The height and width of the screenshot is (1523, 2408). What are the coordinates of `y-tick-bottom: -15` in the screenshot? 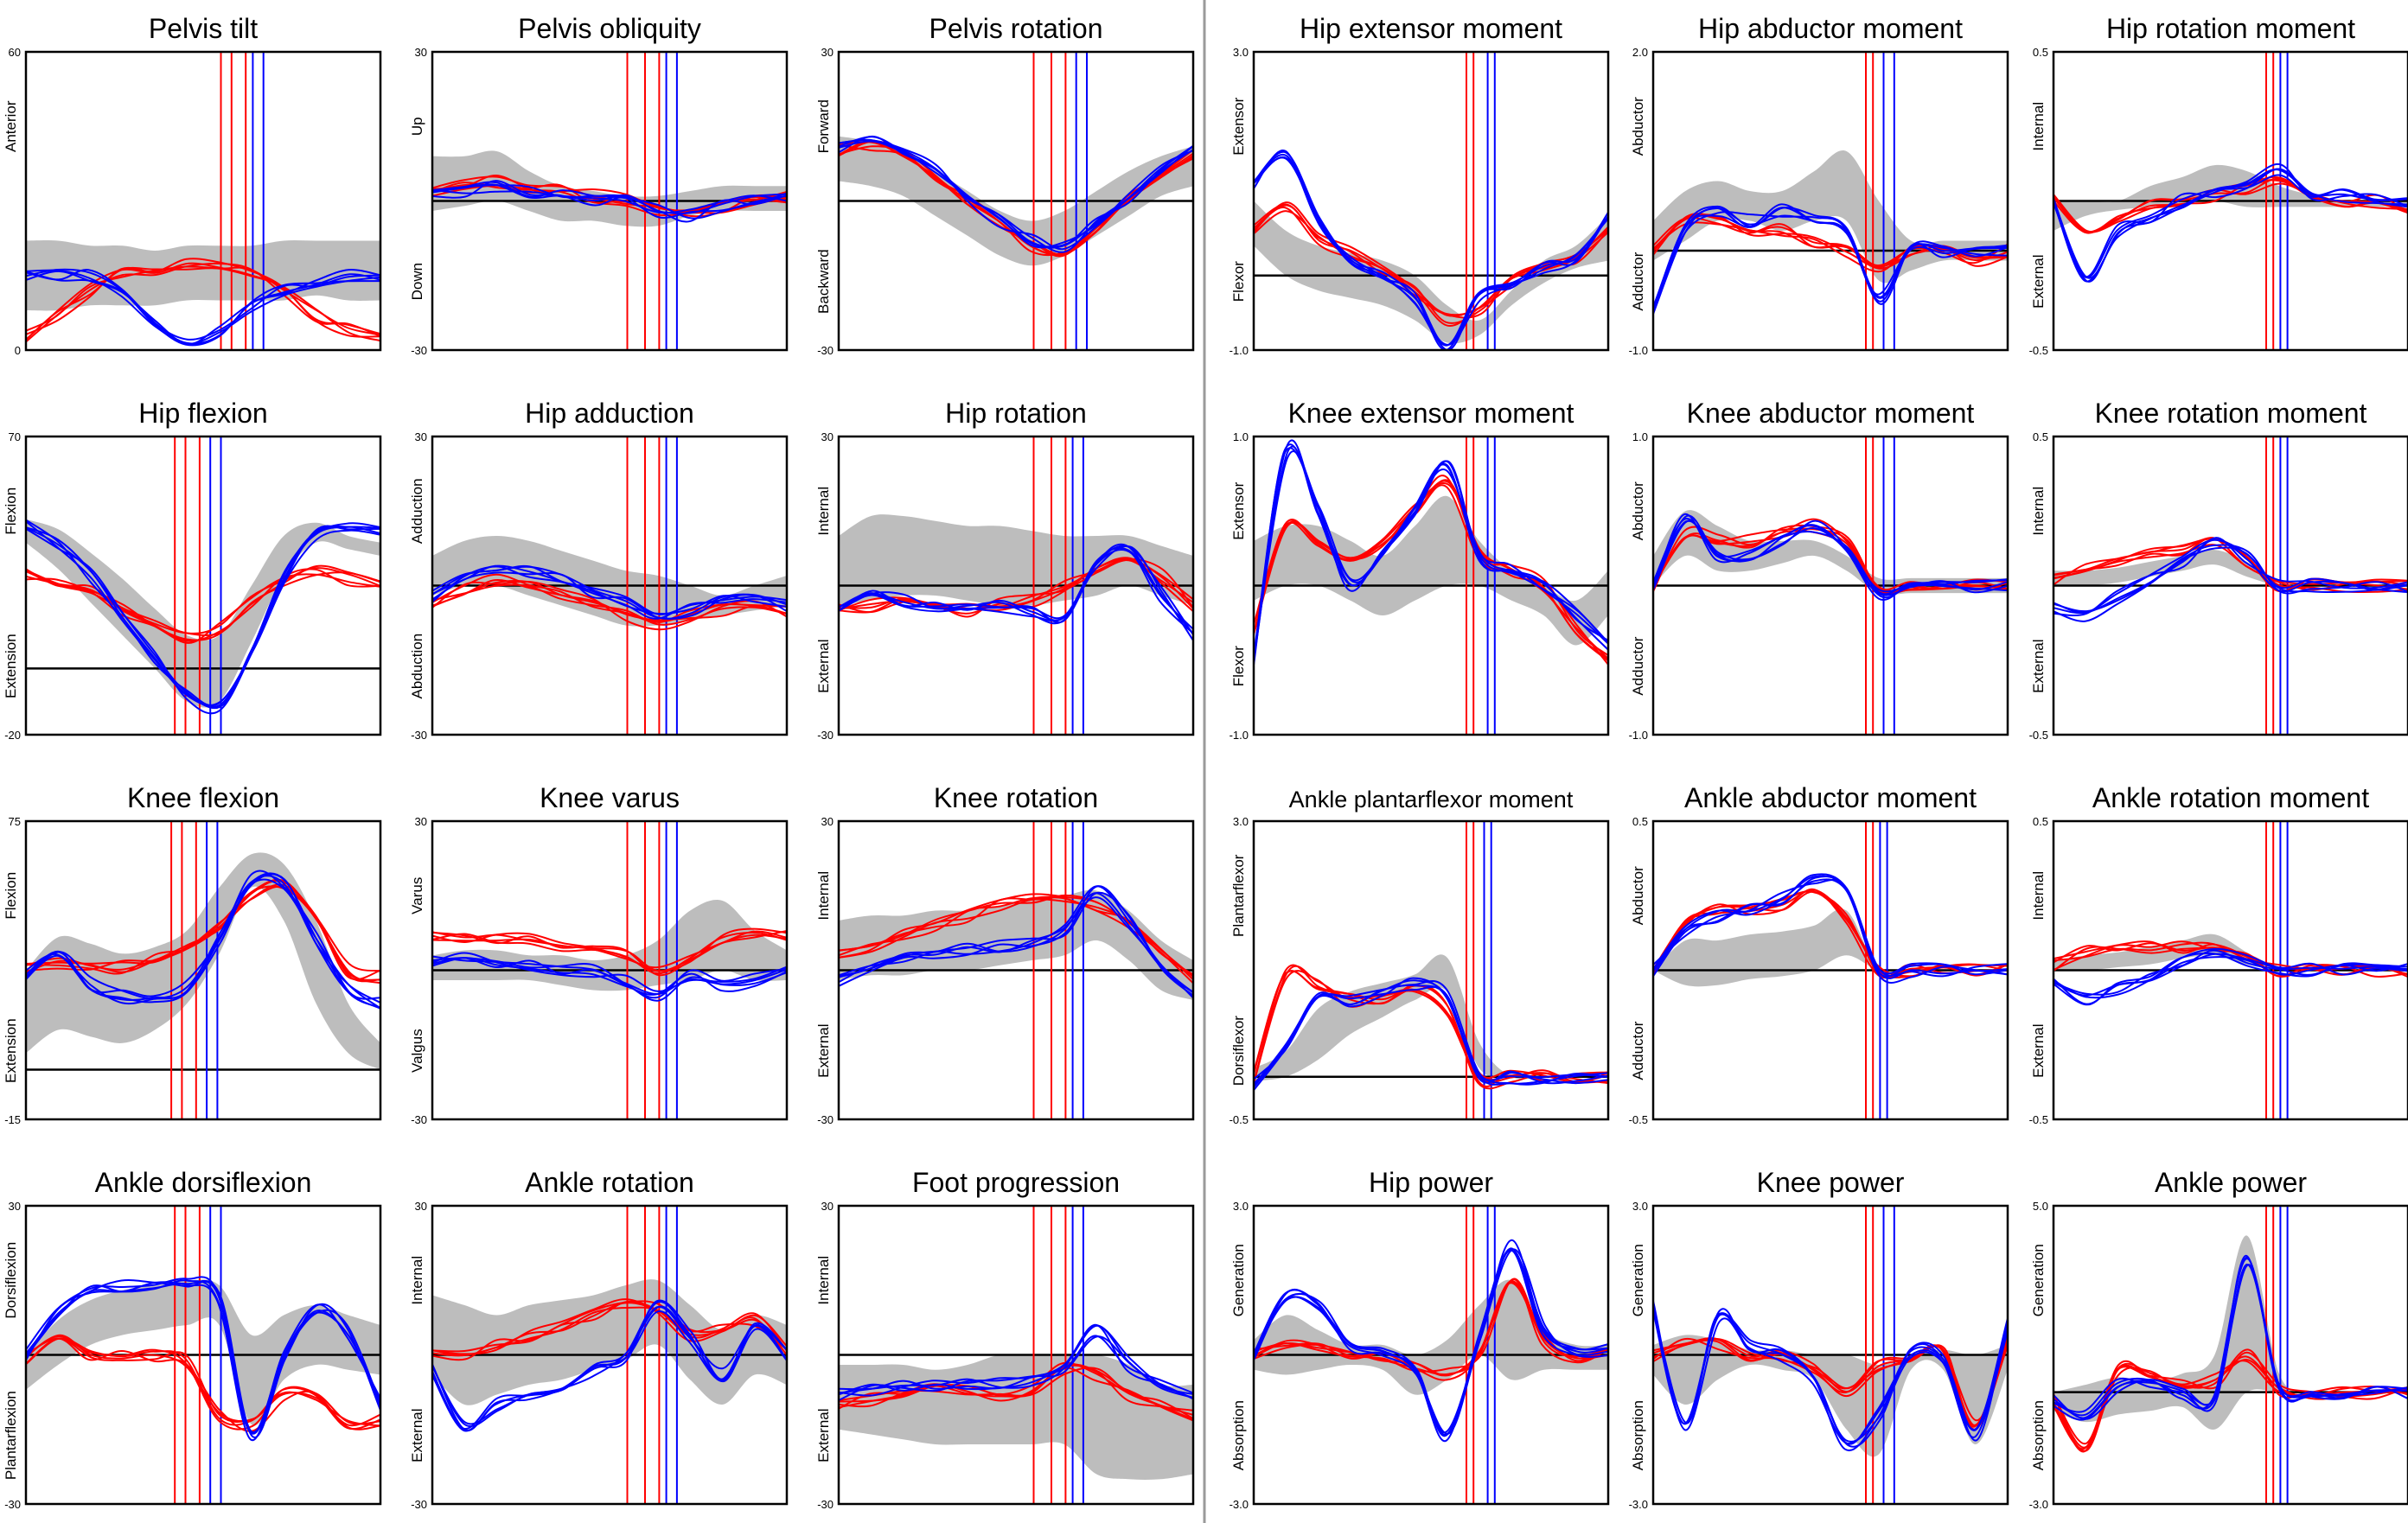 It's located at (12, 1119).